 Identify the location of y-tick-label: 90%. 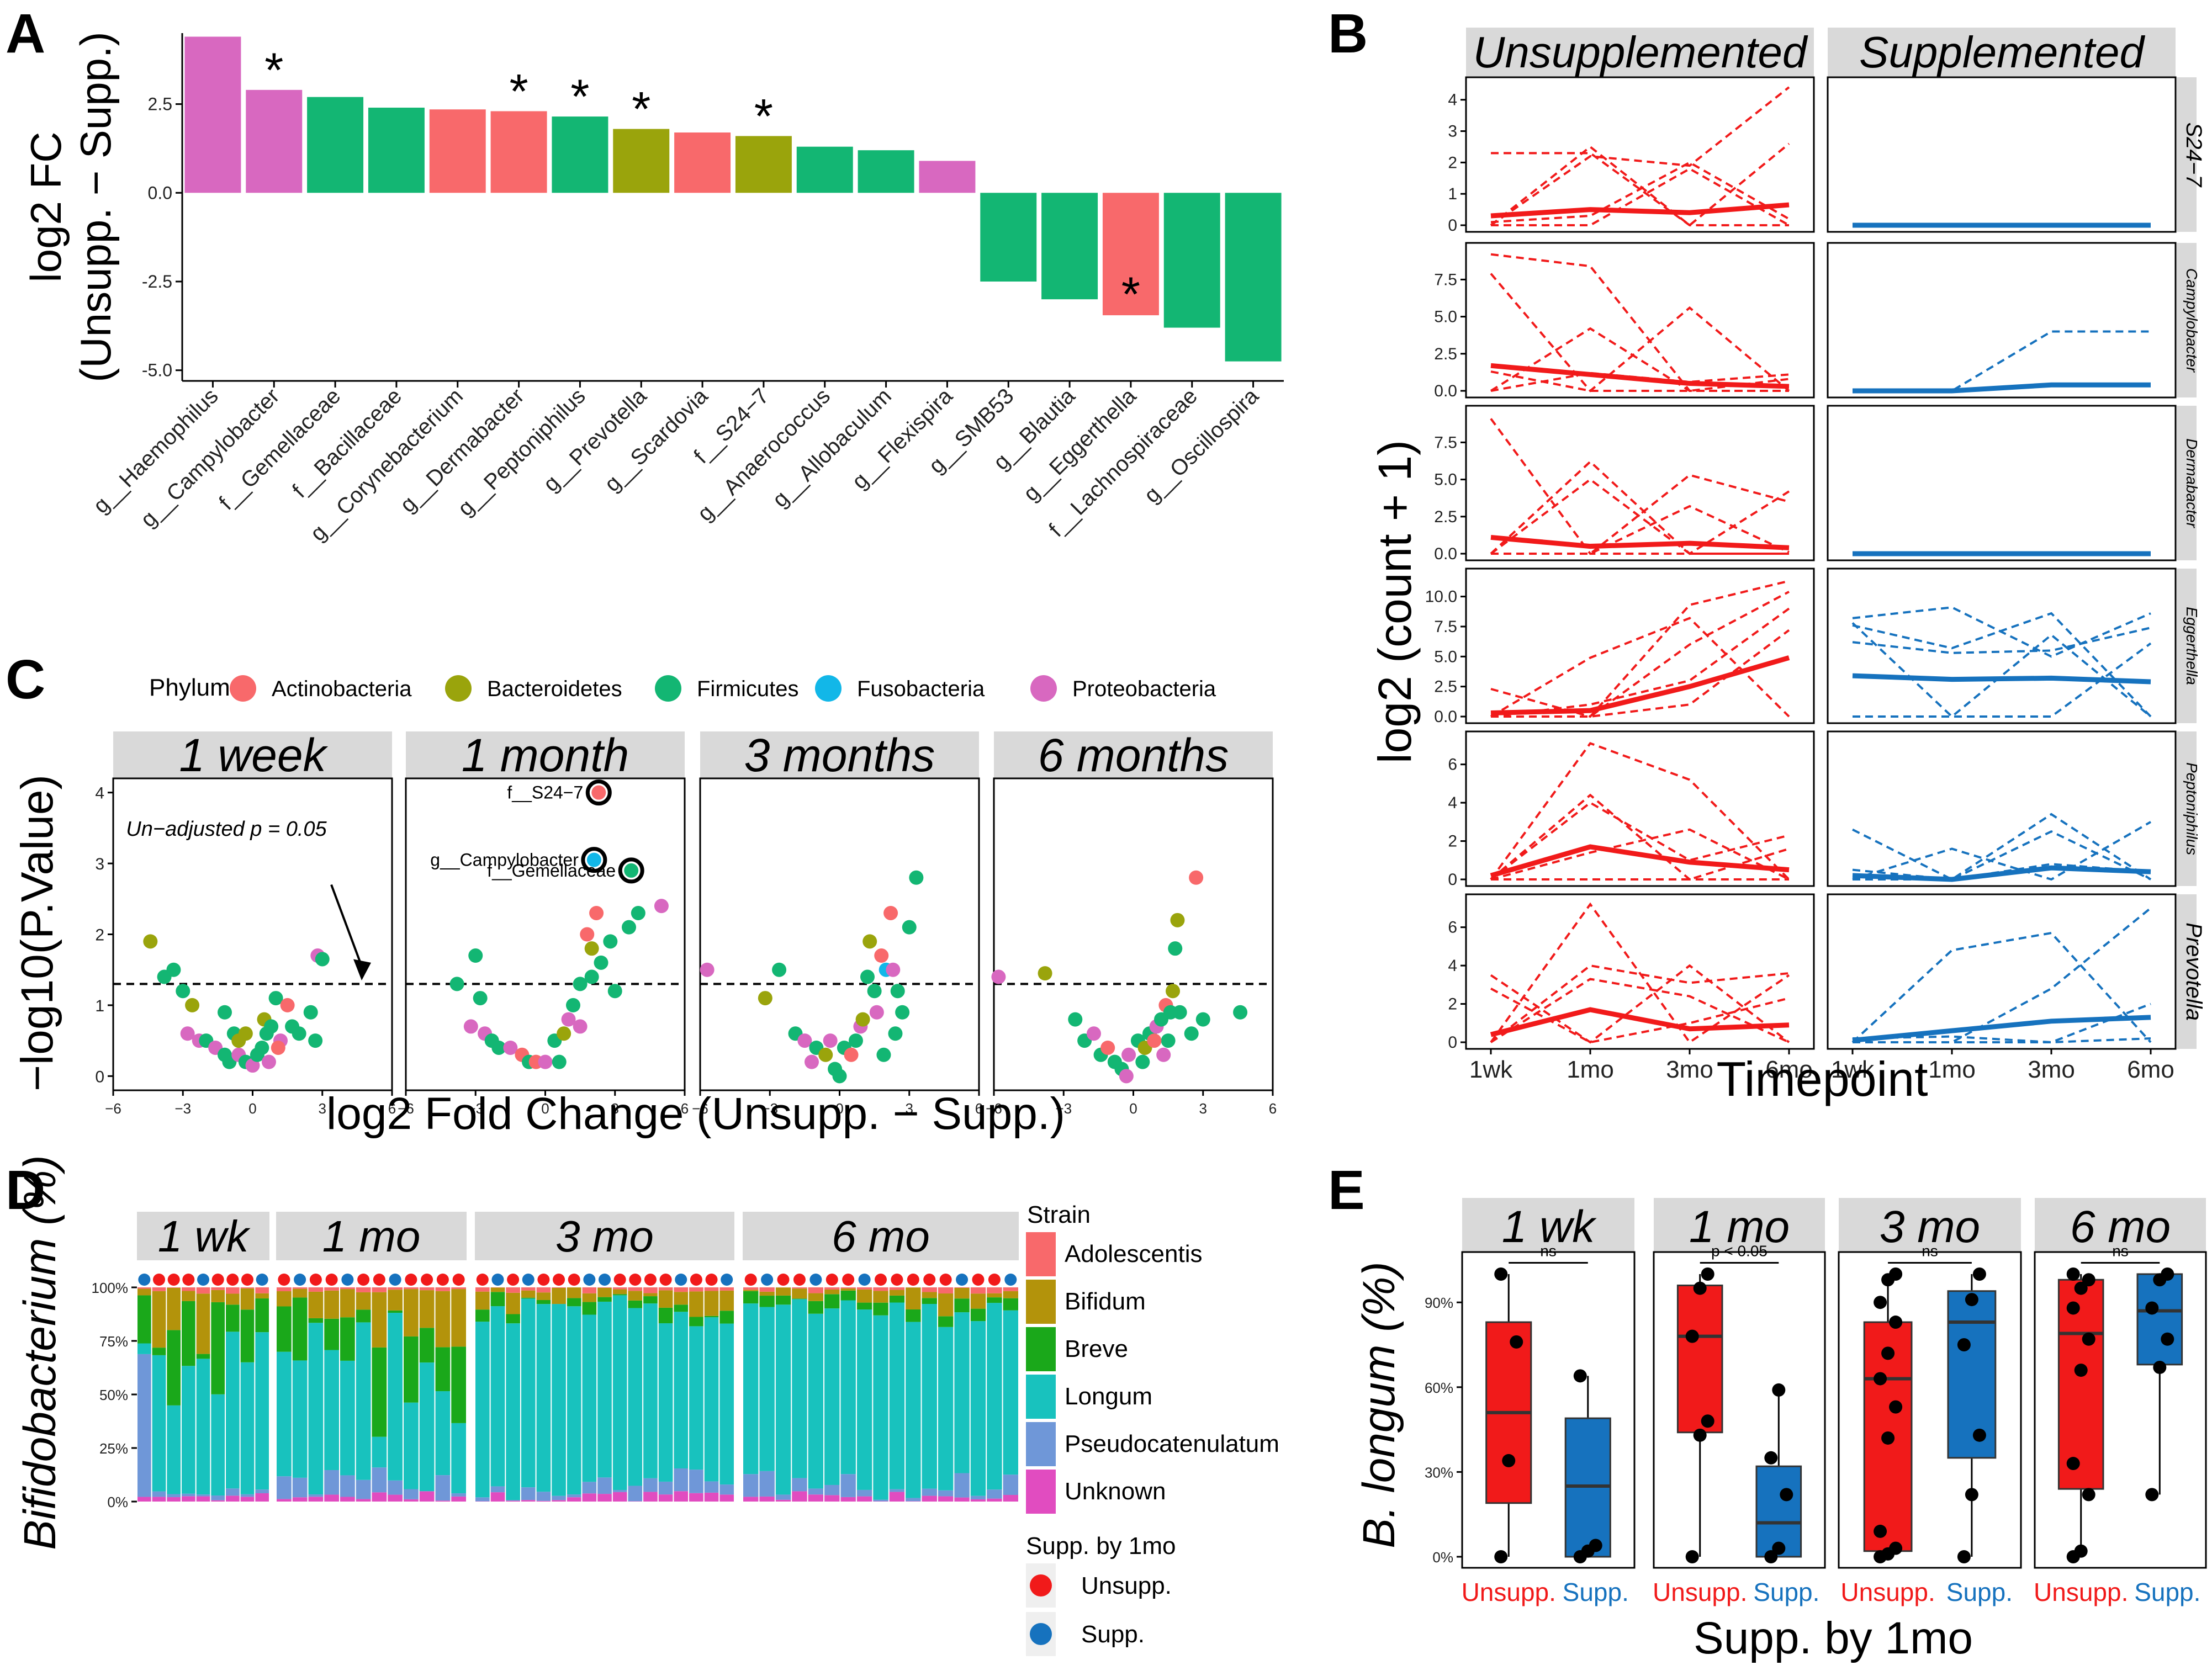
(1439, 1303).